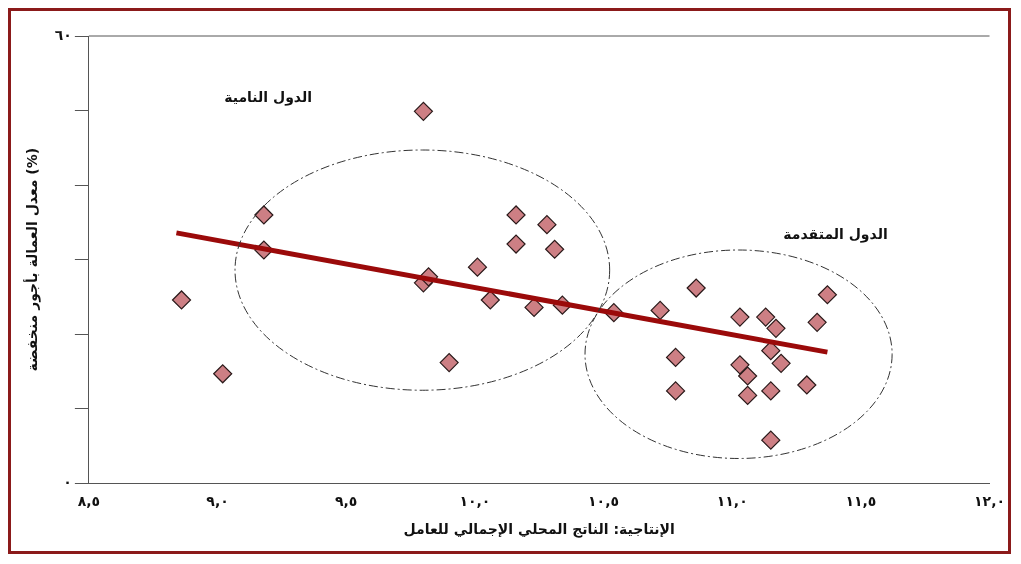 This screenshot has height=564, width=1021. What do you see at coordinates (604, 501) in the screenshot?
I see `x-tick-label: ١٠,٥` at bounding box center [604, 501].